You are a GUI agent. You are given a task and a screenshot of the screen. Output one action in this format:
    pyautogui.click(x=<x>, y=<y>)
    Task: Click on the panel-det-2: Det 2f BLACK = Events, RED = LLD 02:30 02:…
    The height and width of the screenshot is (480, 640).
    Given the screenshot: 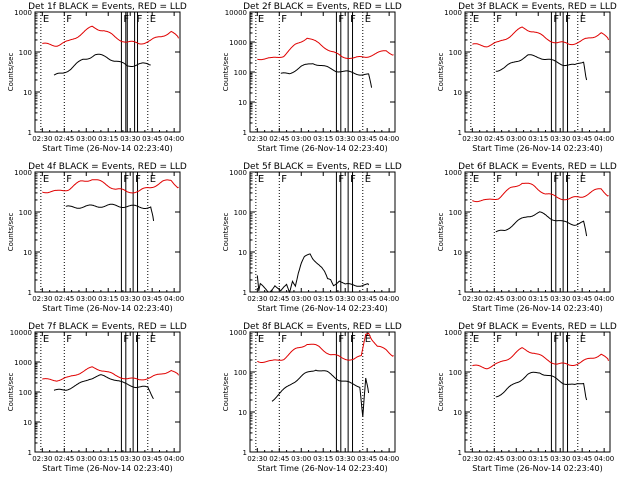 What is the action you would take?
    pyautogui.click(x=312, y=77)
    